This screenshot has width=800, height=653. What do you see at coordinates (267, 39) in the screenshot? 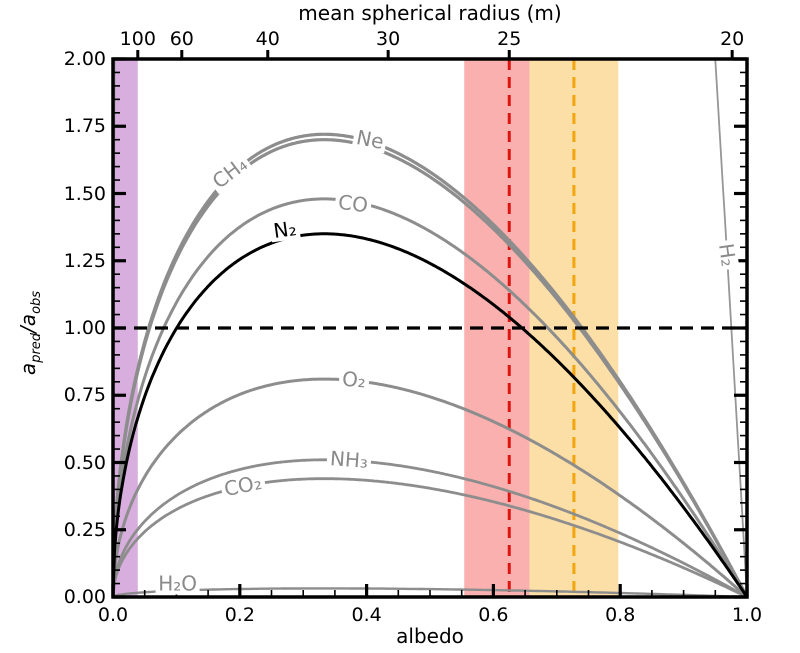
I see `top-tick-label-40: 40` at bounding box center [267, 39].